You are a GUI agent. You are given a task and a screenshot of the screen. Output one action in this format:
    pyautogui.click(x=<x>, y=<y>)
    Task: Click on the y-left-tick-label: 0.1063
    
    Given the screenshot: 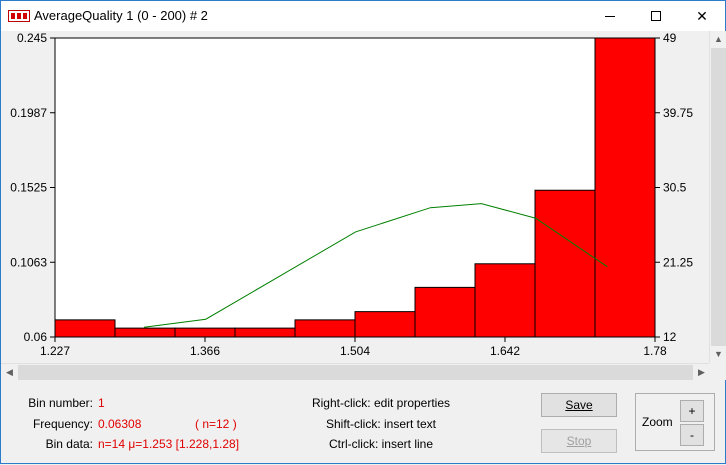 What is the action you would take?
    pyautogui.click(x=28, y=262)
    